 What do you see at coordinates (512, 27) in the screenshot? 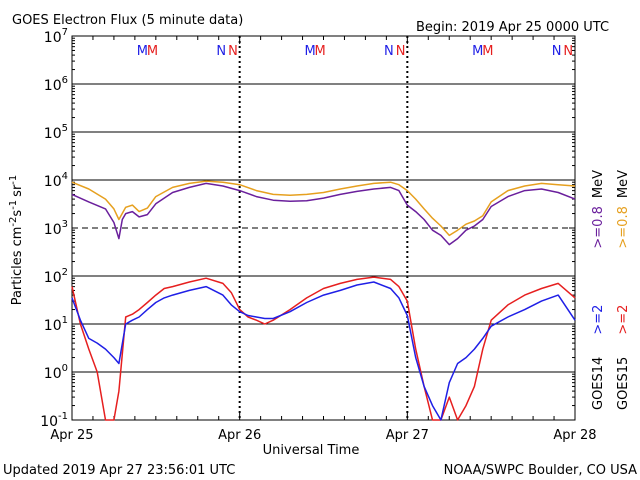
I see `begin-label: Begin: 2019 Apr 25 0000 UTC` at bounding box center [512, 27].